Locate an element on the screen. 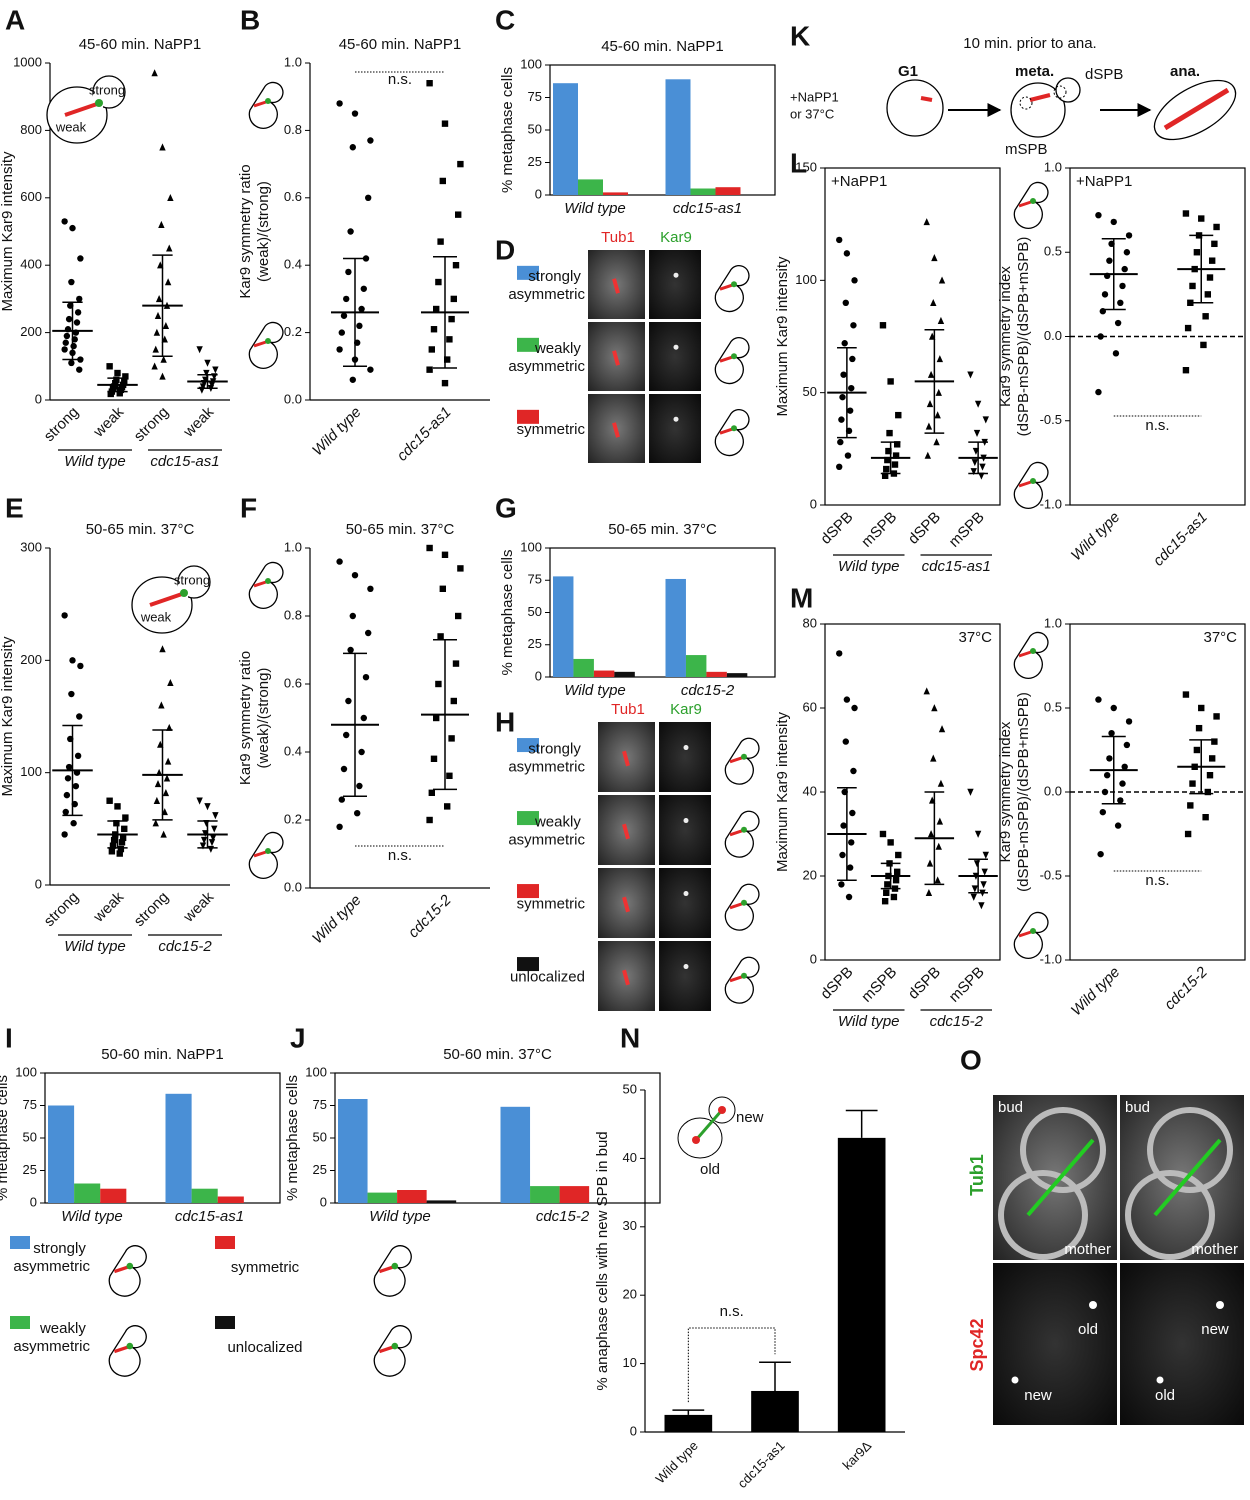  legend-label: weakly asymmetric is located at coordinates (51, 1337).